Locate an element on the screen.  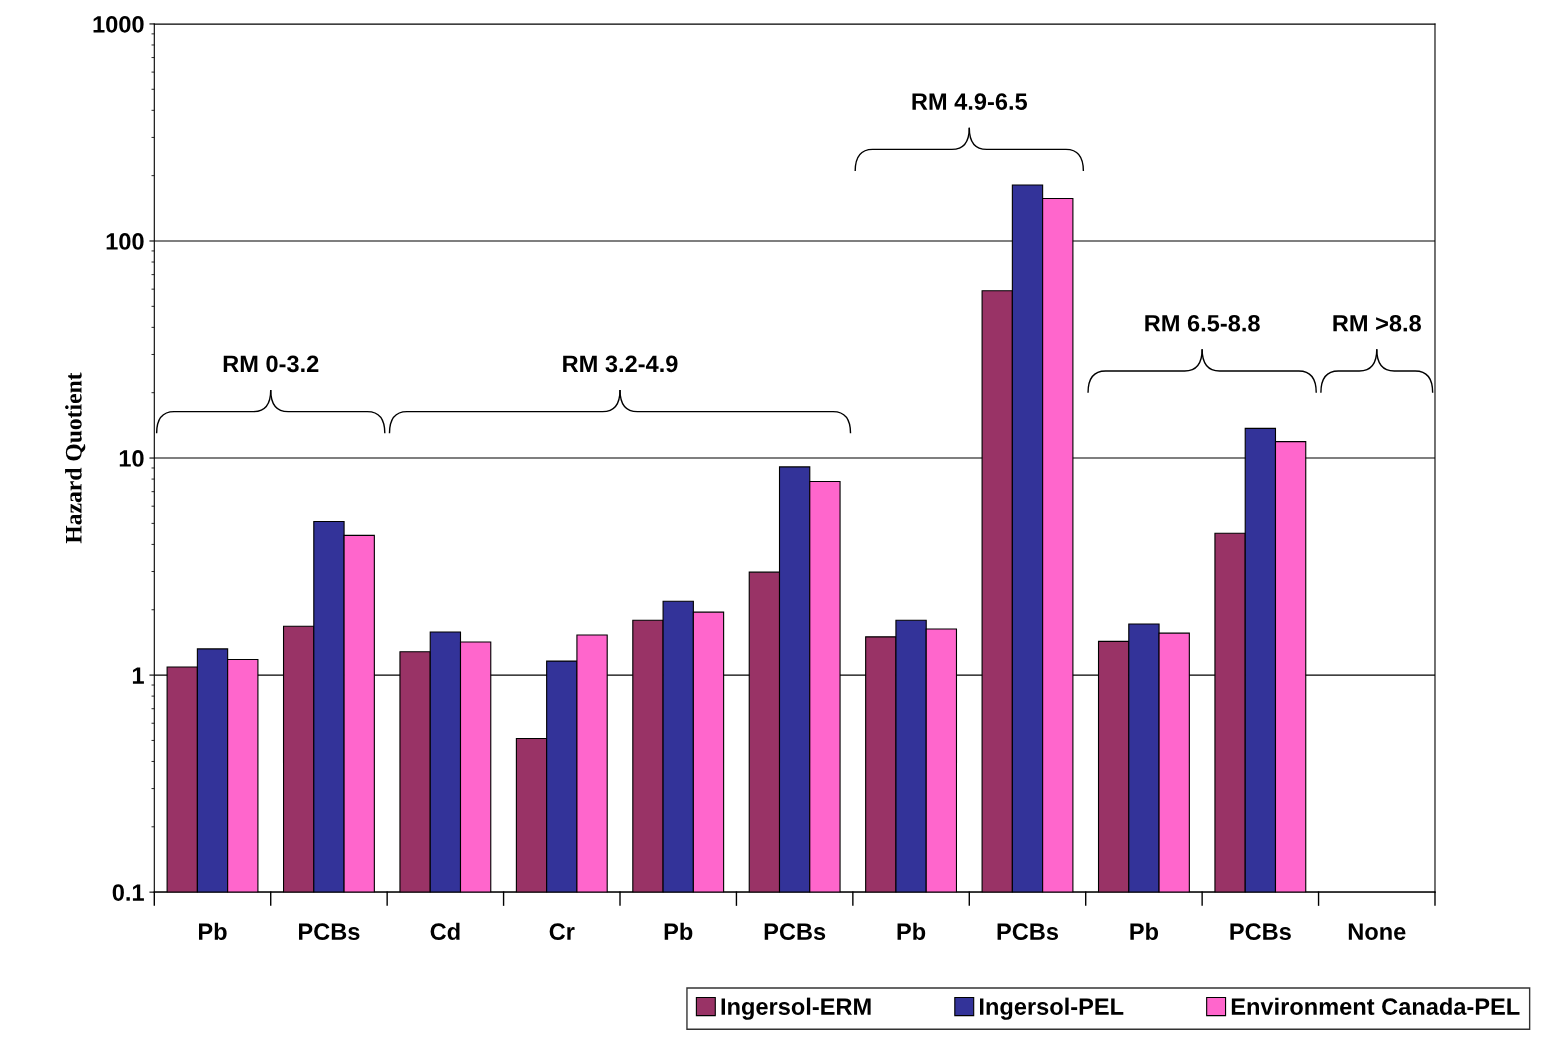
annotation: RM 4.9-6.5 is located at coordinates (970, 101).